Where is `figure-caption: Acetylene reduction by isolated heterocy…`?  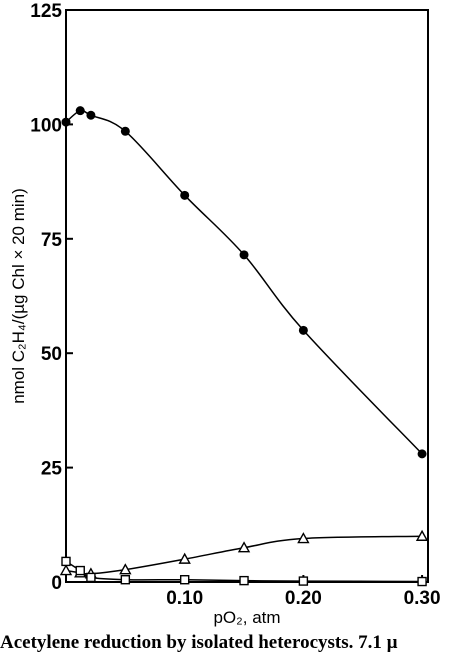 figure-caption: Acetylene reduction by isolated heterocy… is located at coordinates (199, 642).